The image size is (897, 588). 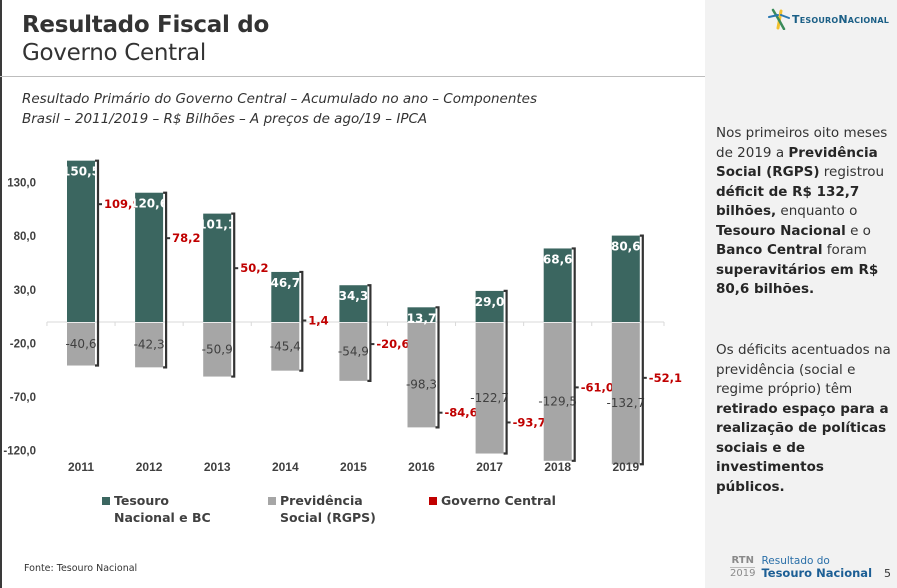 What do you see at coordinates (392, 344) in the screenshot?
I see `label-governo-central: -20,6` at bounding box center [392, 344].